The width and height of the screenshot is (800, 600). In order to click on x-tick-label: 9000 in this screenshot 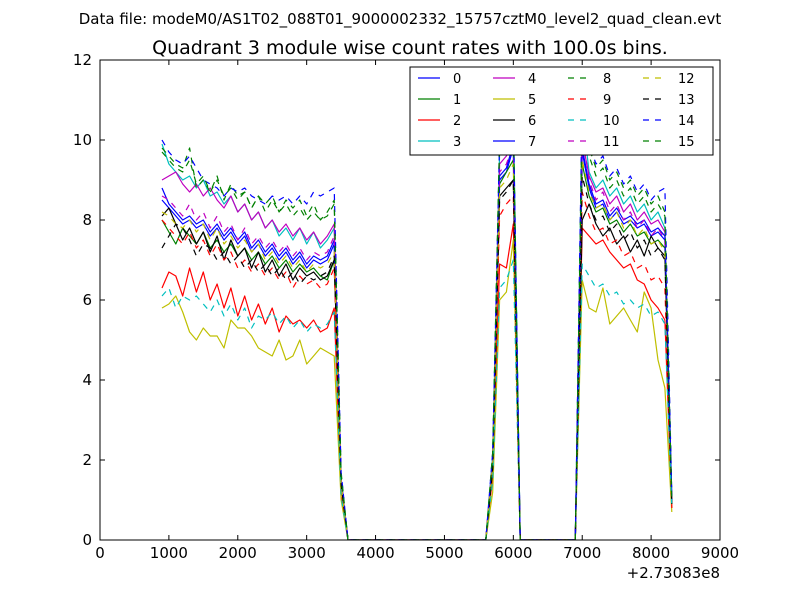, I will do `click(720, 553)`.